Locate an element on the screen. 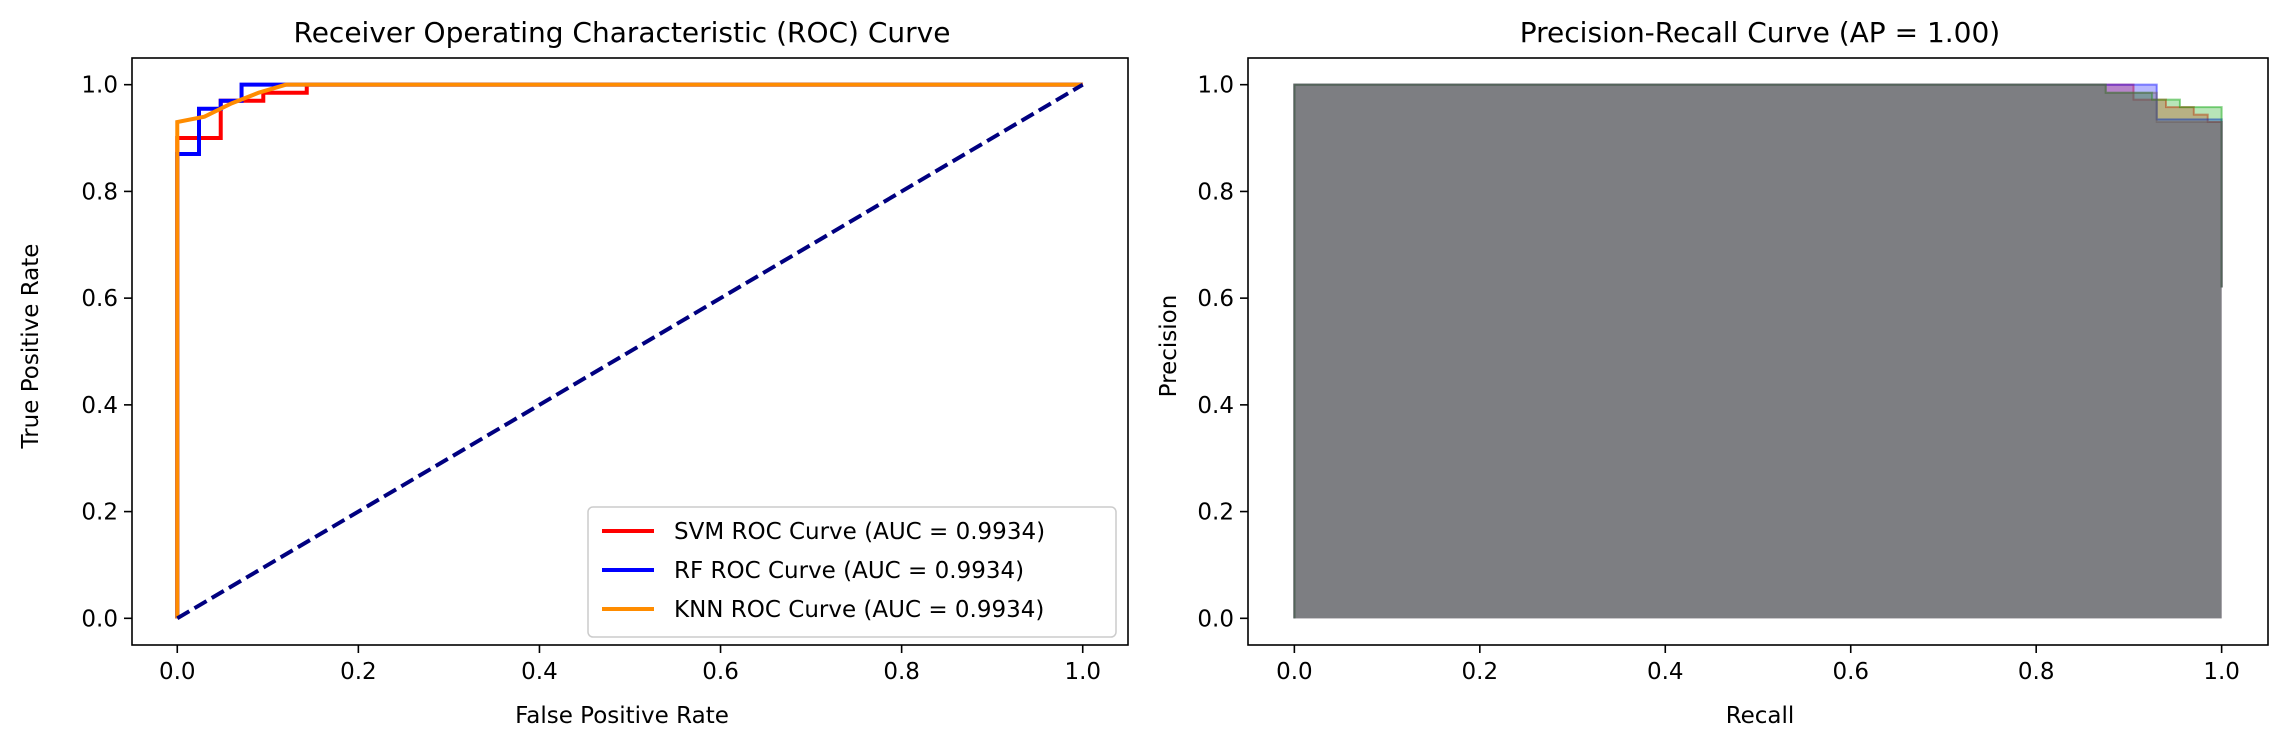 The height and width of the screenshot is (748, 2284). pr-x-tick-label: 0.2 is located at coordinates (1480, 672).